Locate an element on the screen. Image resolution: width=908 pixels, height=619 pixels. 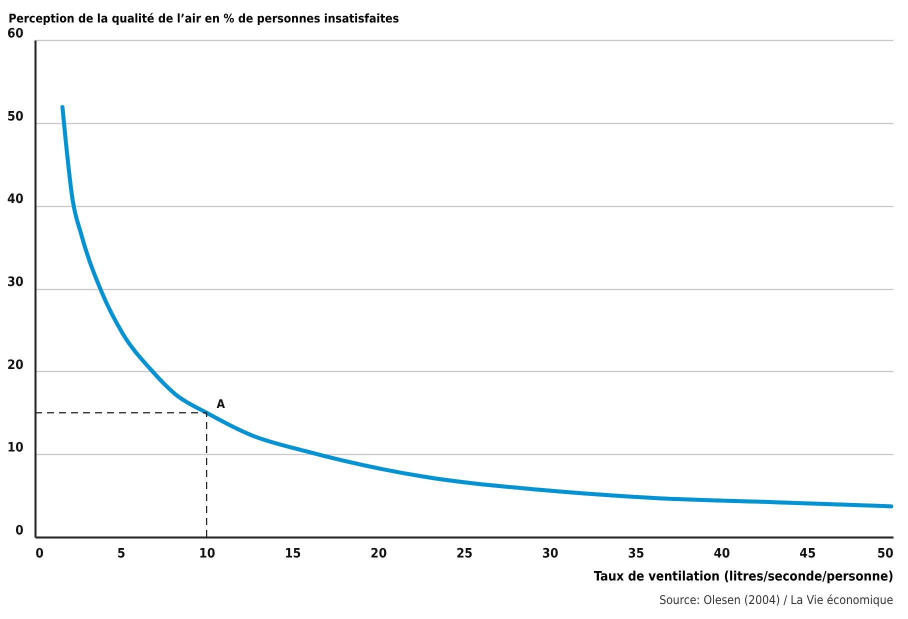
x-axis-title: Taux de ventilation (litres/seconde/personne) is located at coordinates (744, 577).